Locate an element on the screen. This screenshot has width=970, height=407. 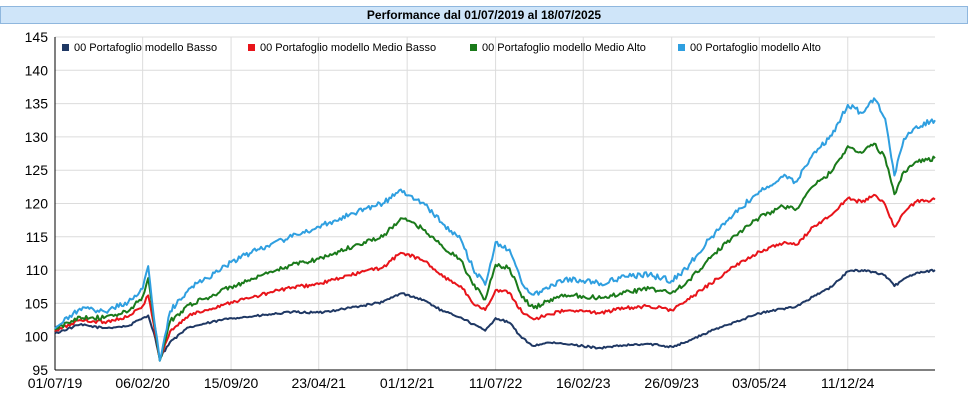
x-tick-label: 03/05/24 is located at coordinates (759, 383).